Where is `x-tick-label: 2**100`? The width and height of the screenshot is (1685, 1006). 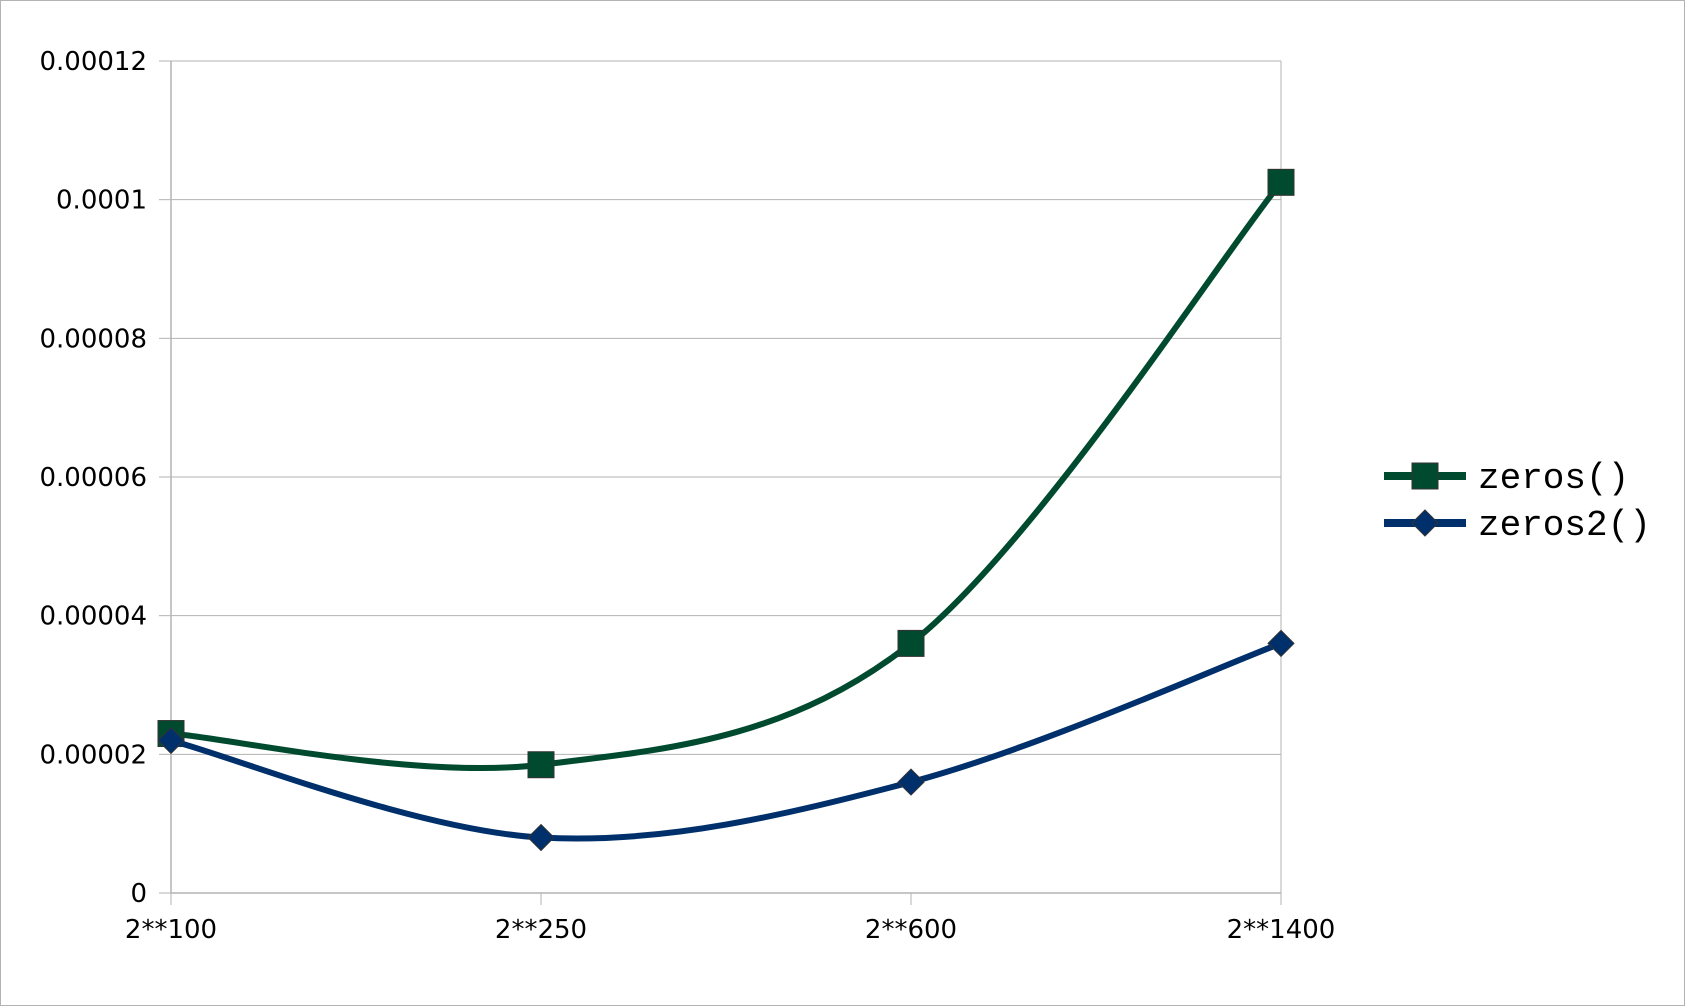 x-tick-label: 2**100 is located at coordinates (171, 930).